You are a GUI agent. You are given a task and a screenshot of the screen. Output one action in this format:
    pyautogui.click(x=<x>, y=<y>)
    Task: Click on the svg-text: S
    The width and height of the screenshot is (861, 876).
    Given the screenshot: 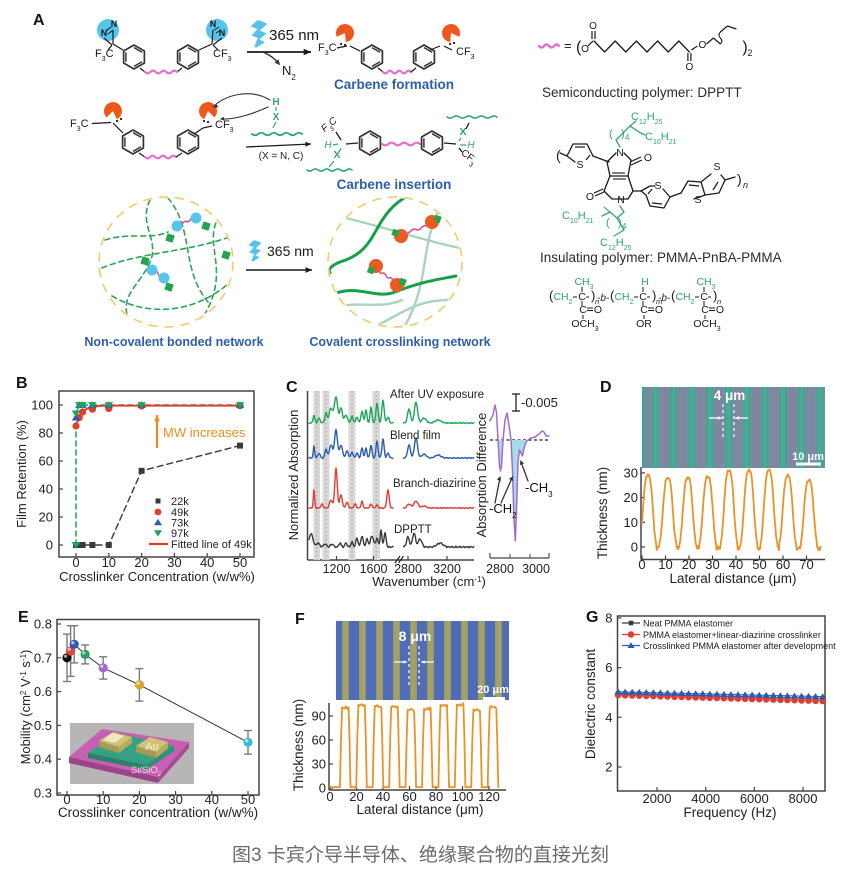 What is the action you would take?
    pyautogui.click(x=697, y=200)
    